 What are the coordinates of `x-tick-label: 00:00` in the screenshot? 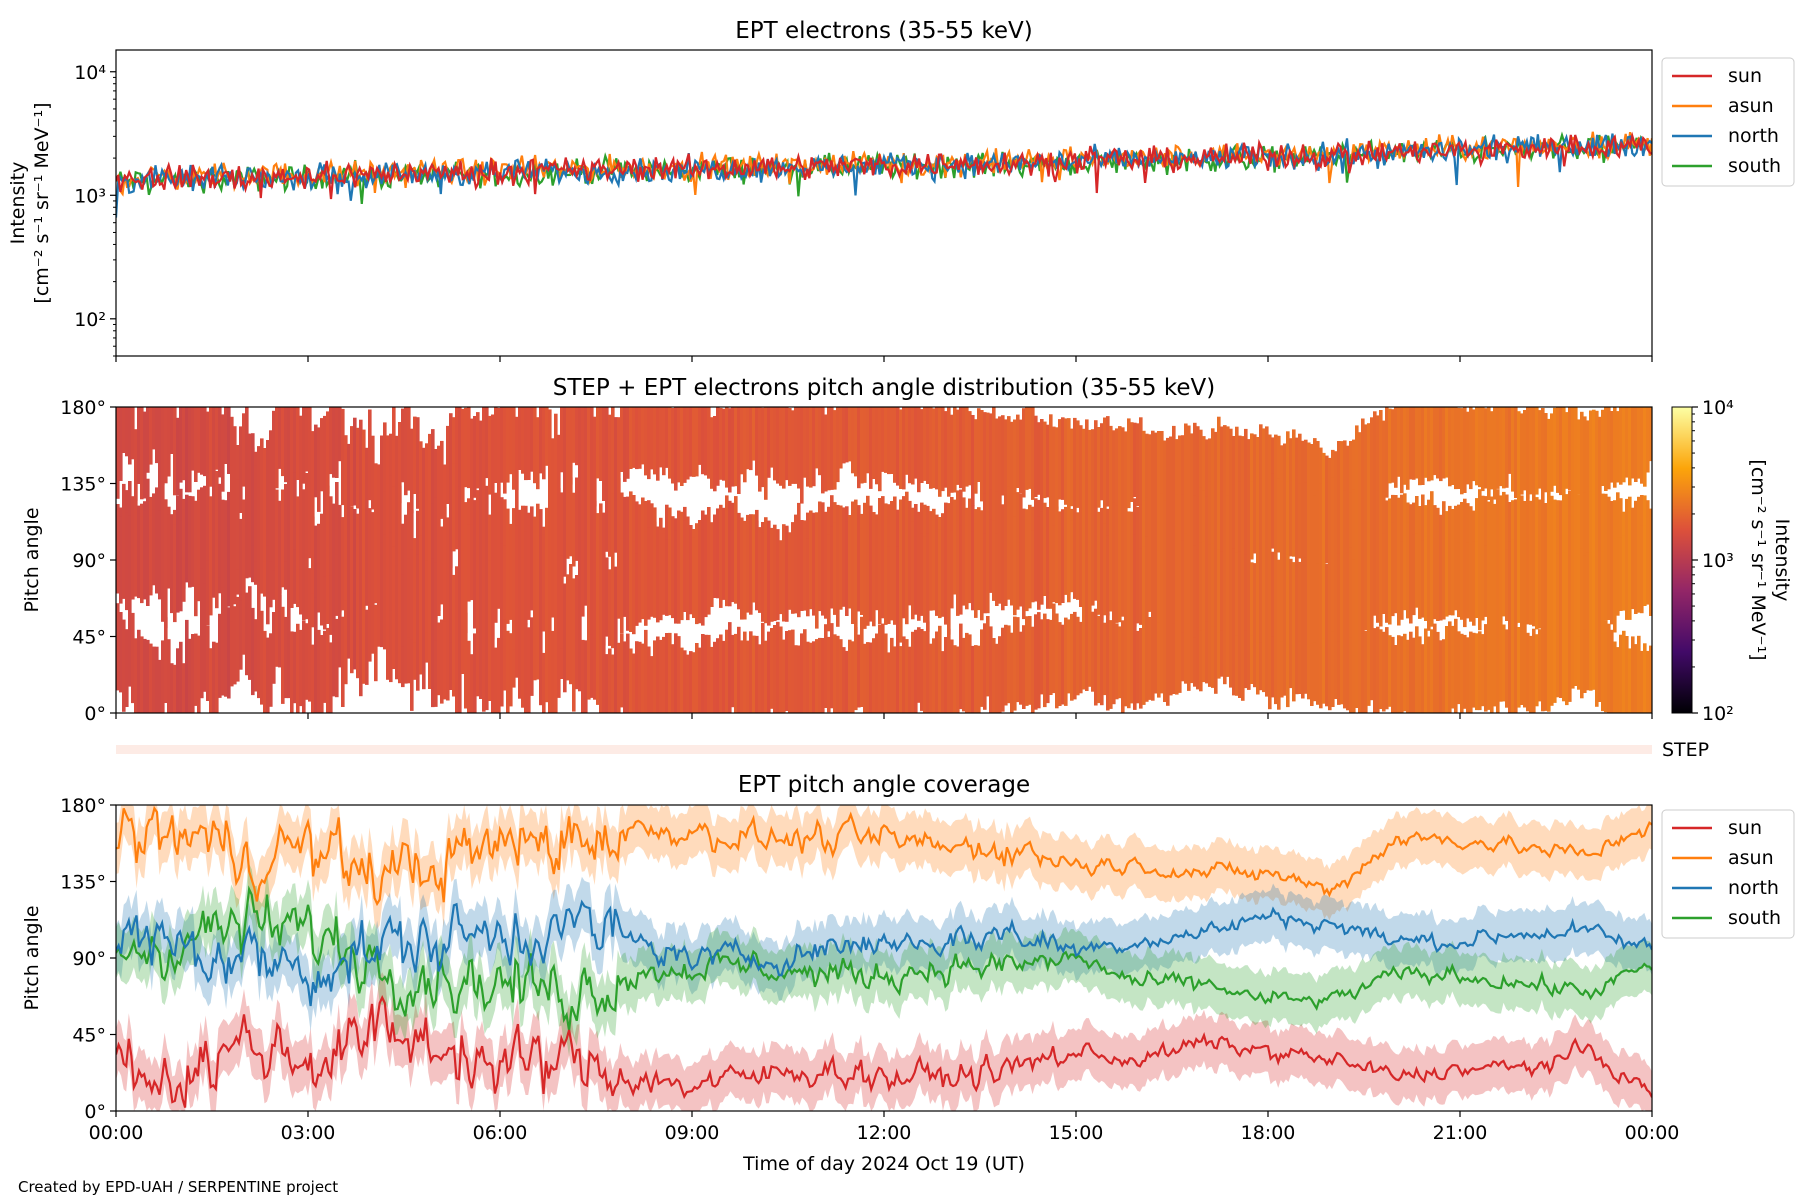 It's located at (116, 1133).